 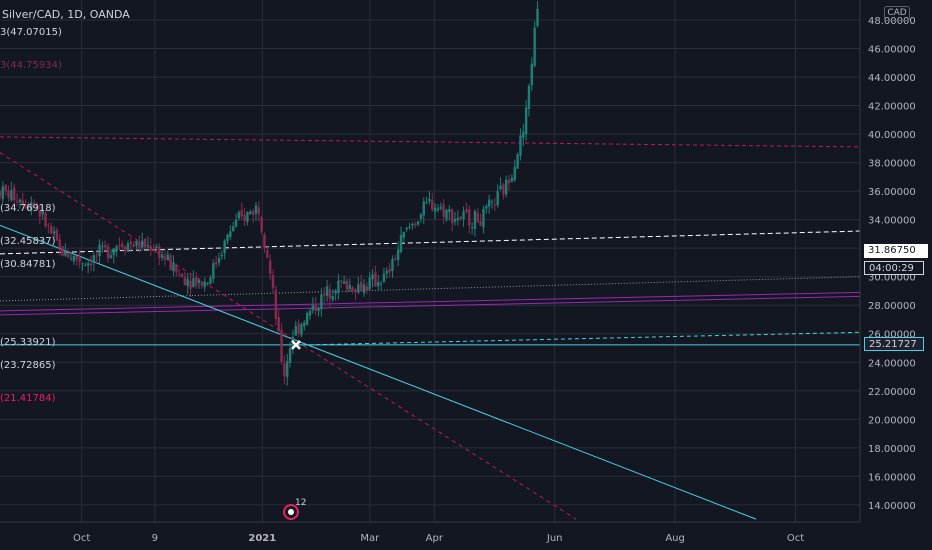 I want to click on earnings-event-icon: 12, so click(x=294, y=510).